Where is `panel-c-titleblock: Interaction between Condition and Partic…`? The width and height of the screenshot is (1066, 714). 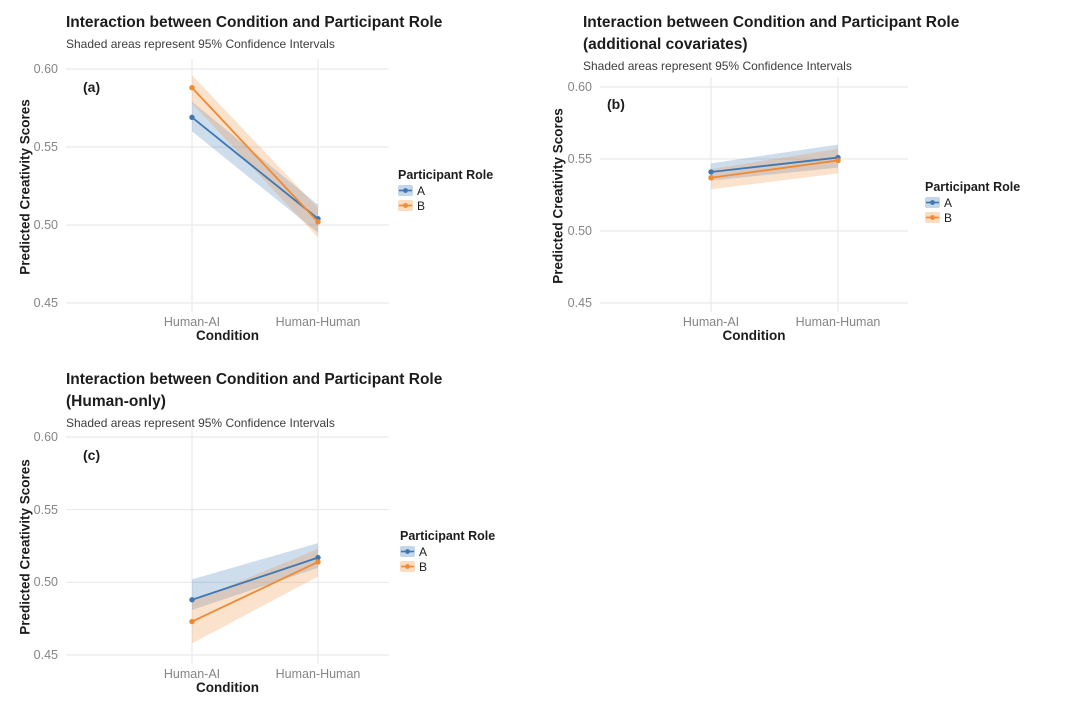 panel-c-titleblock: Interaction between Condition and Partic… is located at coordinates (254, 400).